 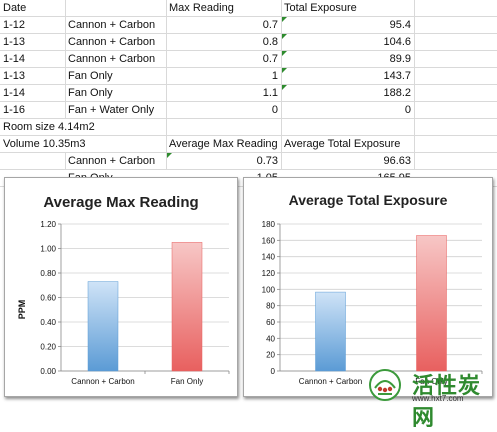 What do you see at coordinates (14, 25) in the screenshot?
I see `date-cell: 1-12` at bounding box center [14, 25].